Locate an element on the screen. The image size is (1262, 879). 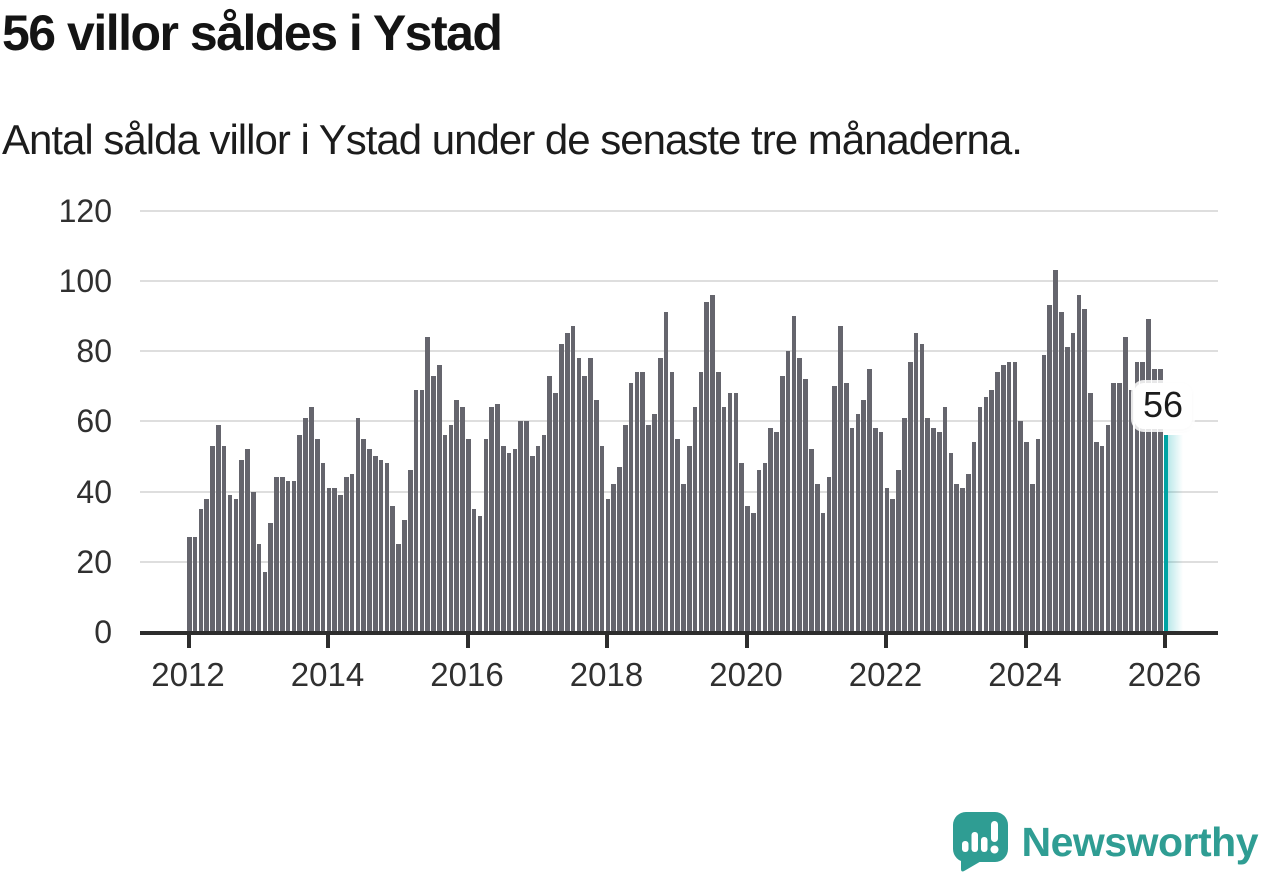
brand-name: Newsworthy is located at coordinates (1140, 841).